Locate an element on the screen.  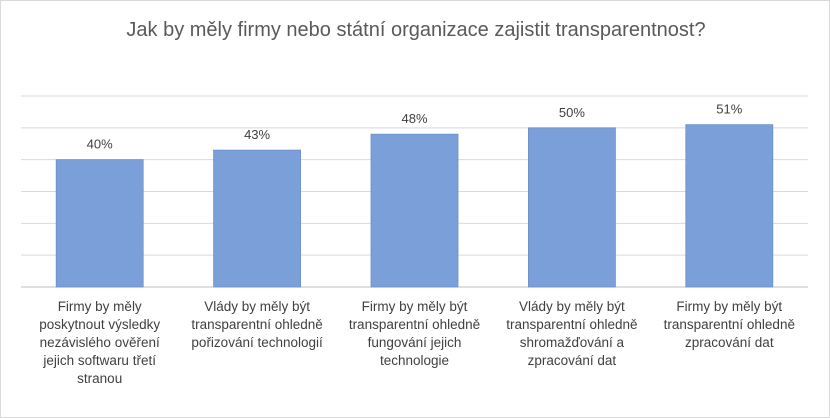
data-label-1: 40% is located at coordinates (100, 144).